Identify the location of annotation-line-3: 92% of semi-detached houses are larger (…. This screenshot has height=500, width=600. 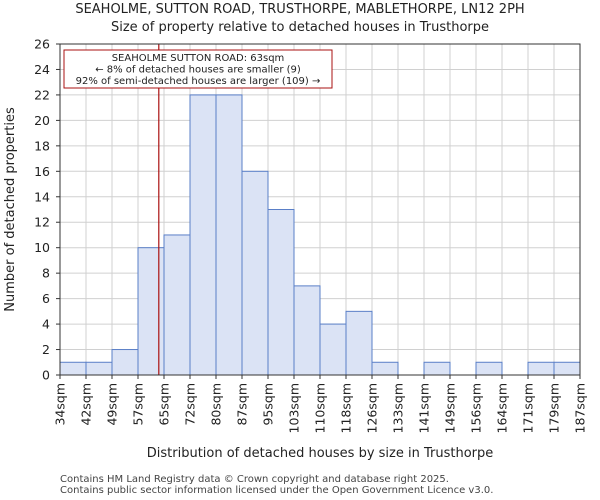
(198, 81).